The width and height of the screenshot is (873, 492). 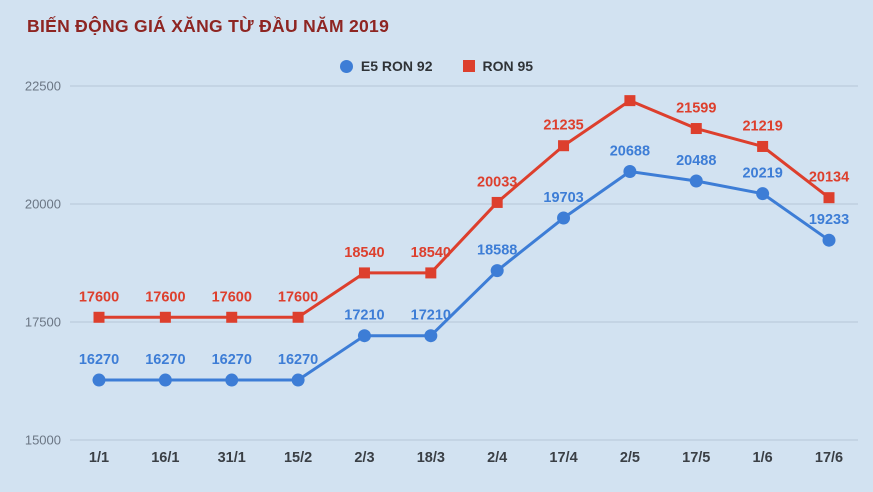 What do you see at coordinates (696, 161) in the screenshot?
I see `data-label-e5-ron-92: 20488` at bounding box center [696, 161].